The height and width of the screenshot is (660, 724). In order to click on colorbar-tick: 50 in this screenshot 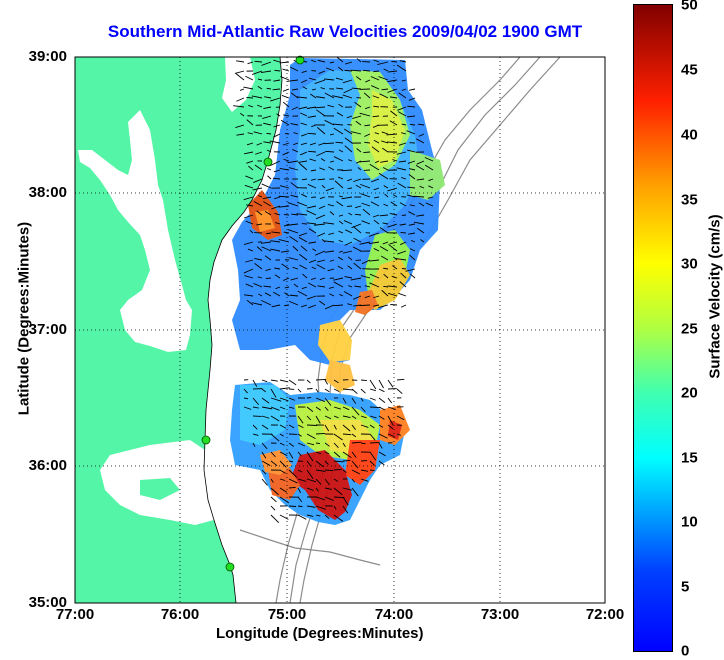, I will do `click(689, 7)`.